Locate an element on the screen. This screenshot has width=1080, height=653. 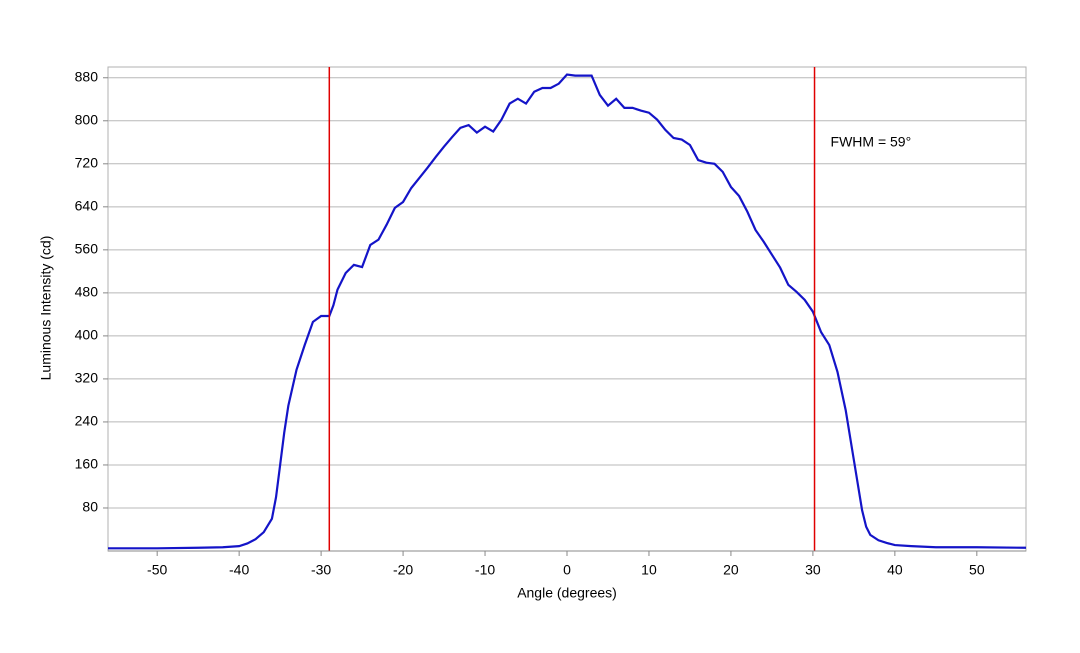
x-tick-label: 50 is located at coordinates (977, 570).